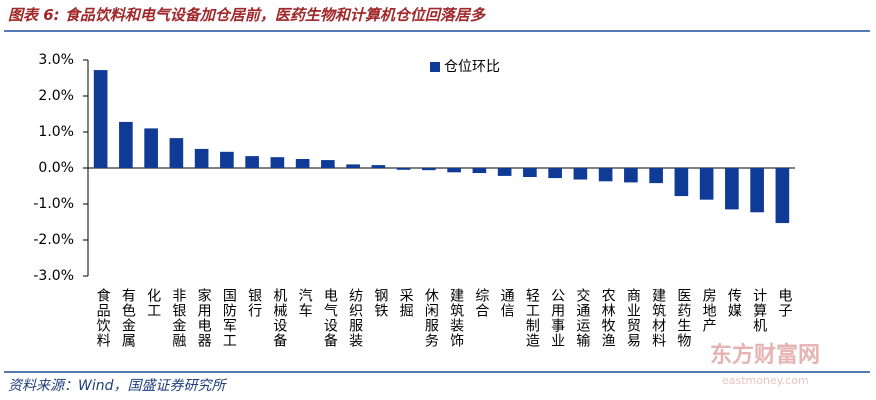  I want to click on x-tick-label: 采掘, so click(406, 303).